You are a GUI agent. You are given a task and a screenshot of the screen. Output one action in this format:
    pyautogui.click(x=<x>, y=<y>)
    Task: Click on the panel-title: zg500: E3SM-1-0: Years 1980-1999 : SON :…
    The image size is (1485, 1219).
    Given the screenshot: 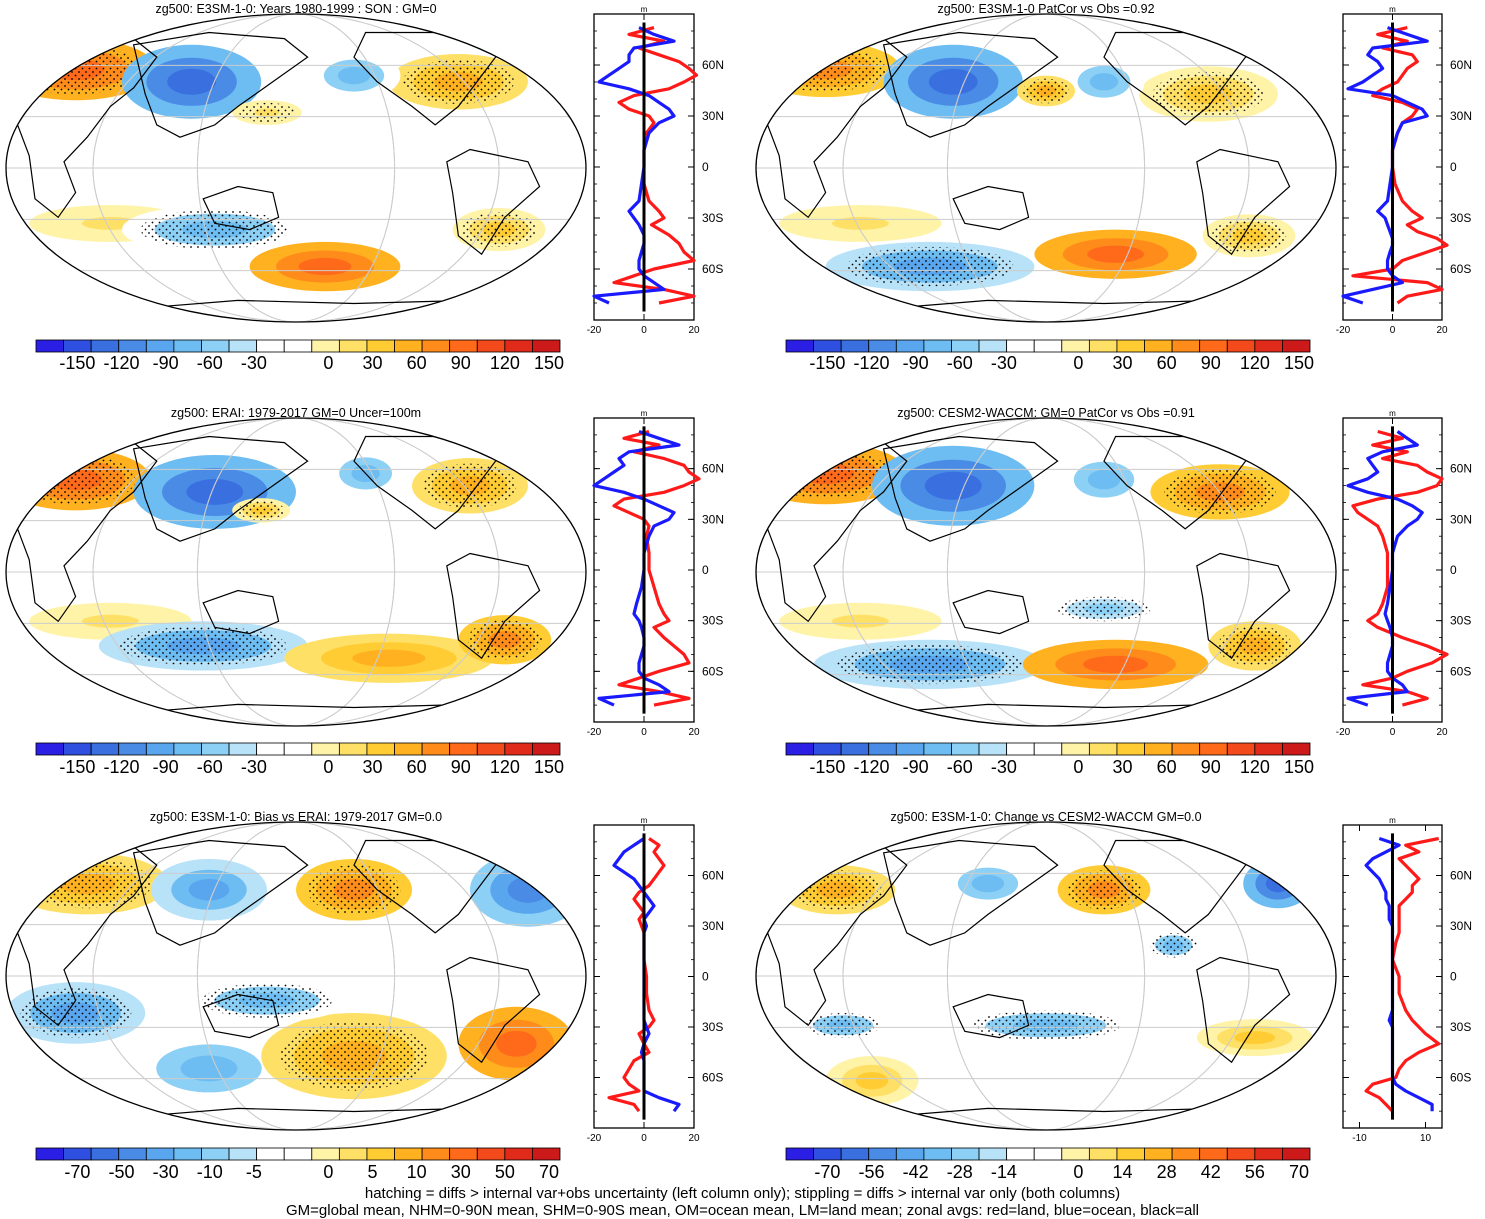 What is the action you would take?
    pyautogui.click(x=295, y=9)
    